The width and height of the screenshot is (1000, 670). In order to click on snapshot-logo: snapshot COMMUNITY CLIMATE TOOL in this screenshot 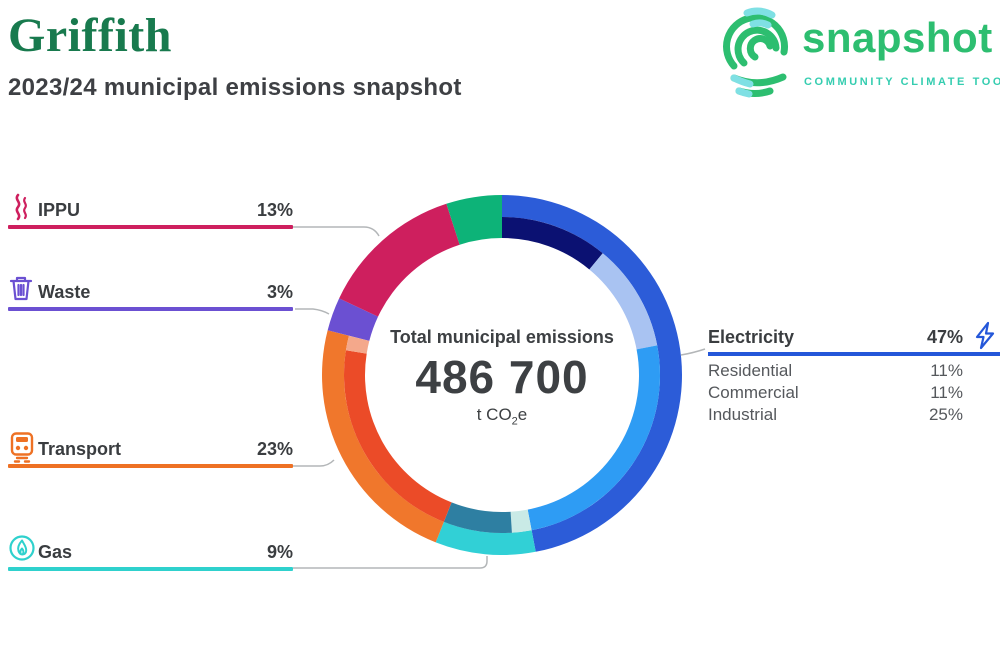, I will do `click(855, 51)`.